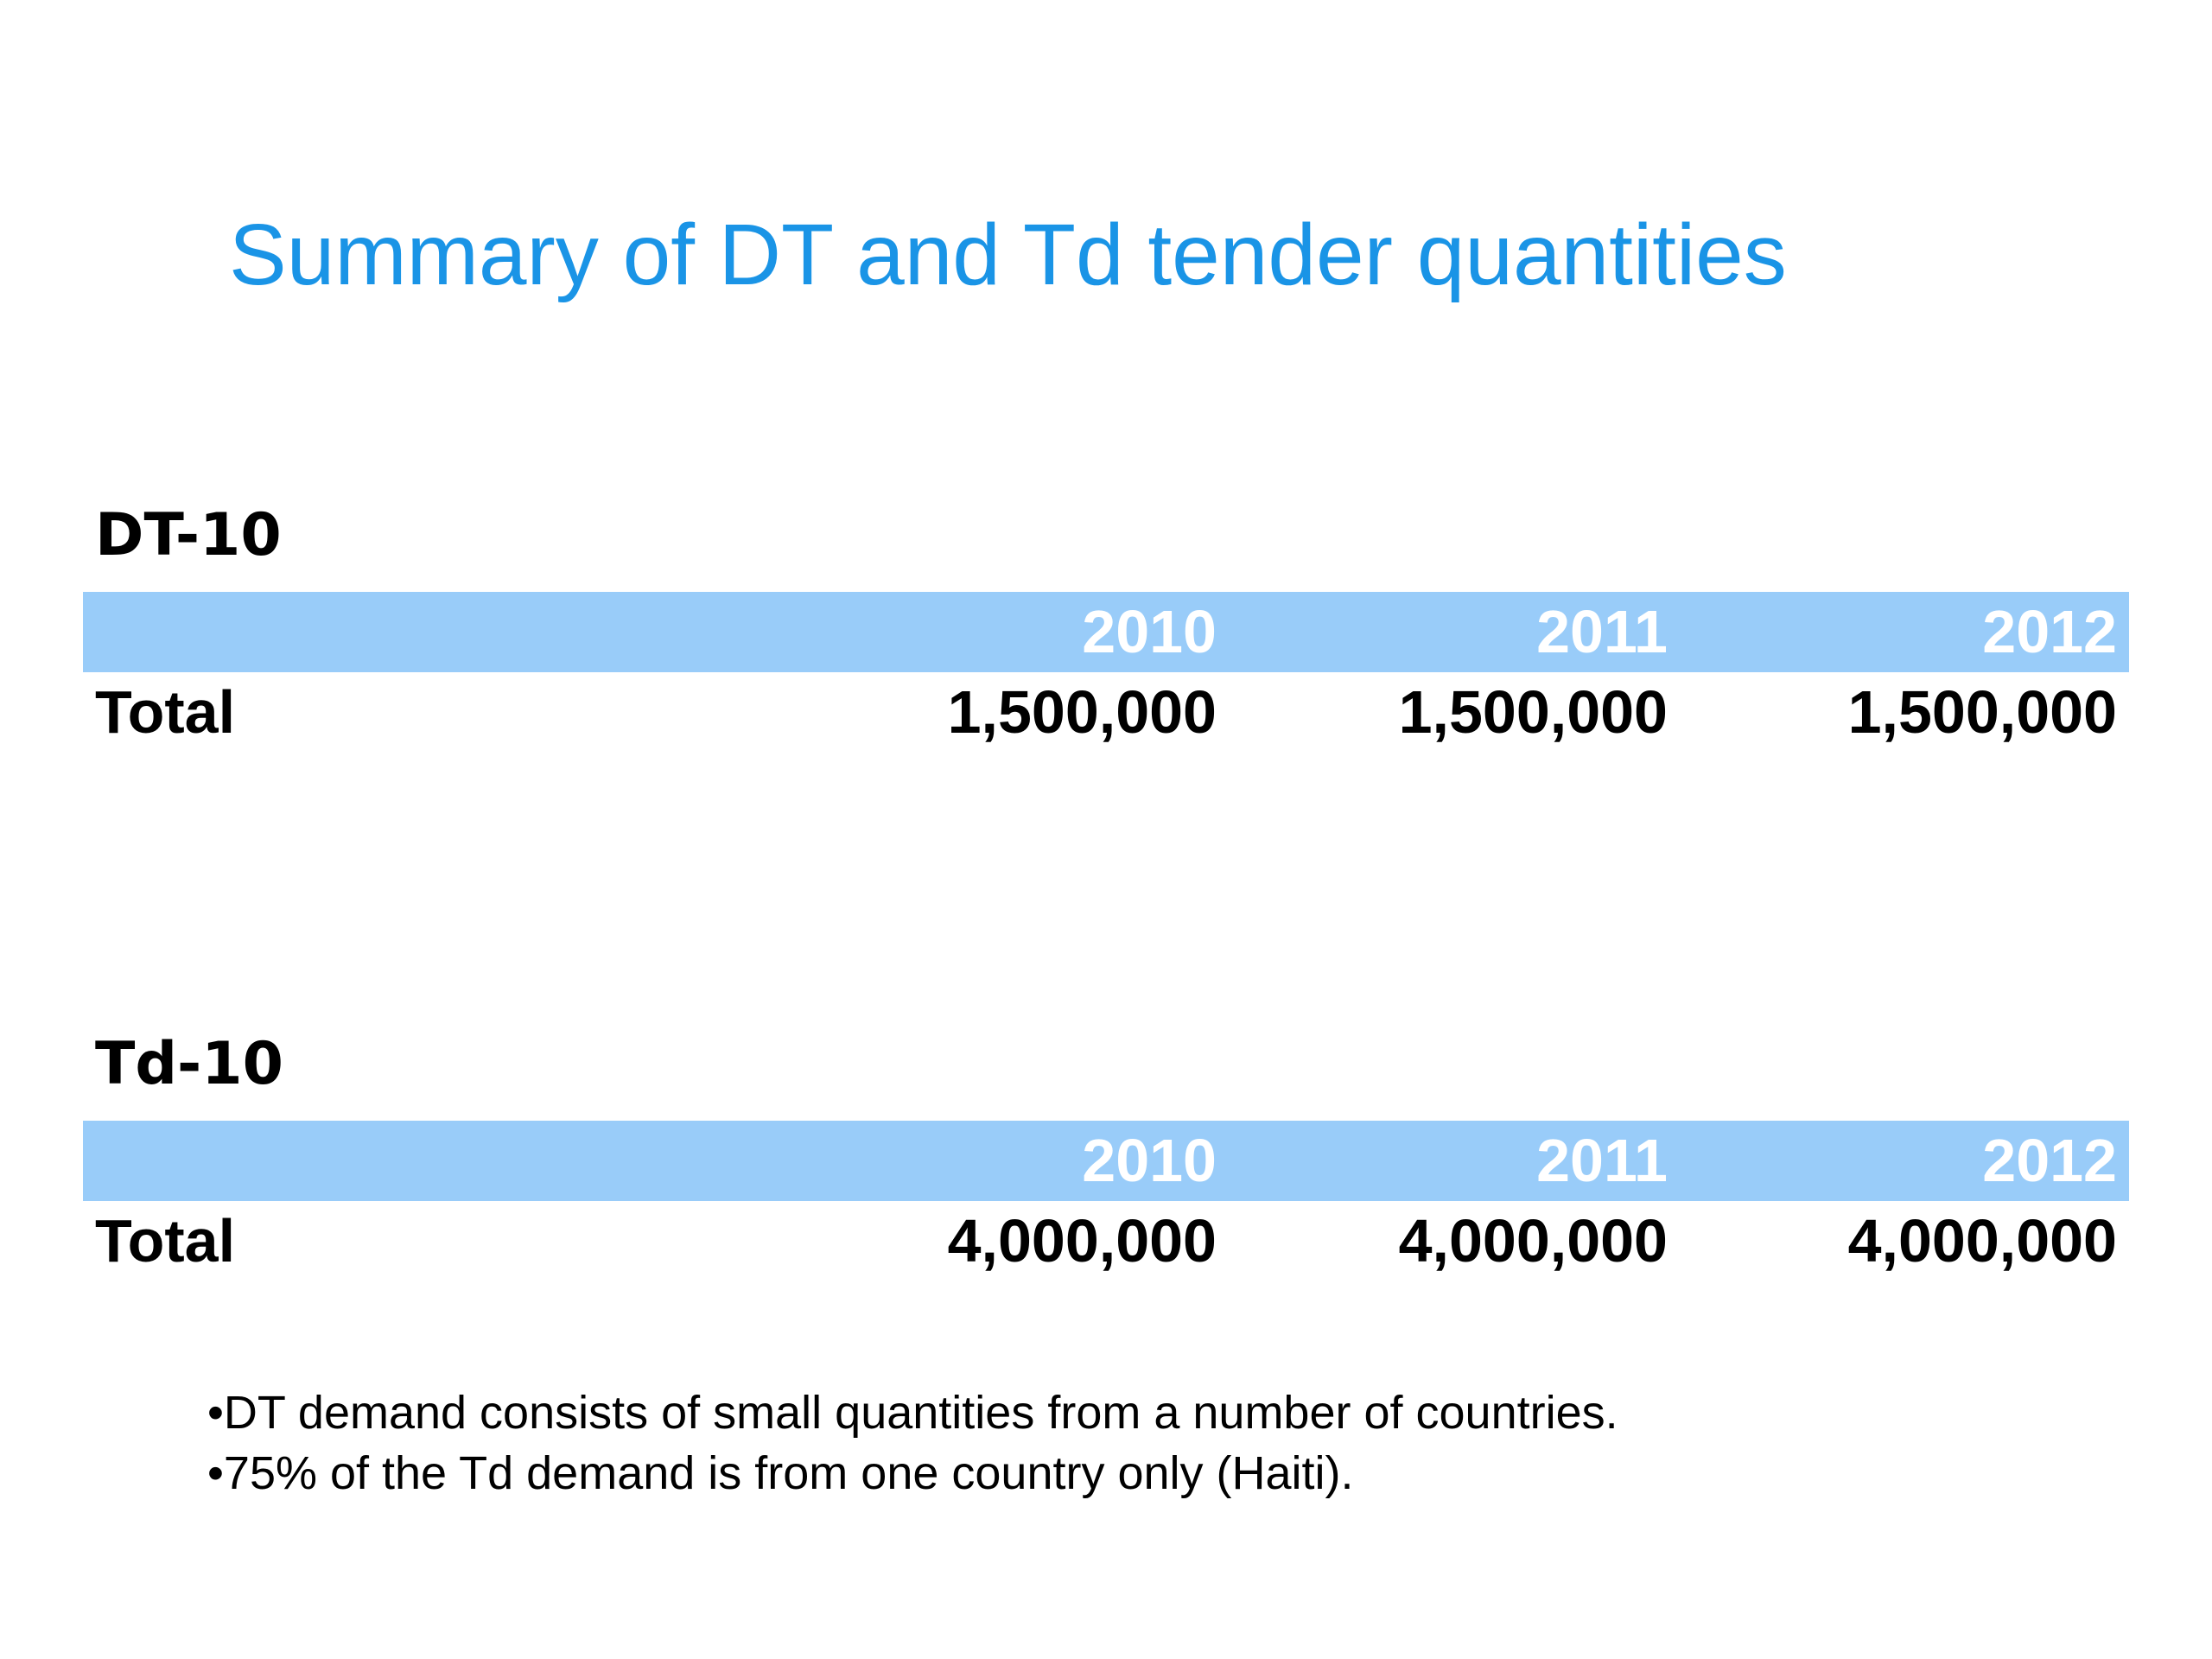  I want to click on table-row: Total 4,000,000 4,000,000 4,000,000, so click(1106, 1241).